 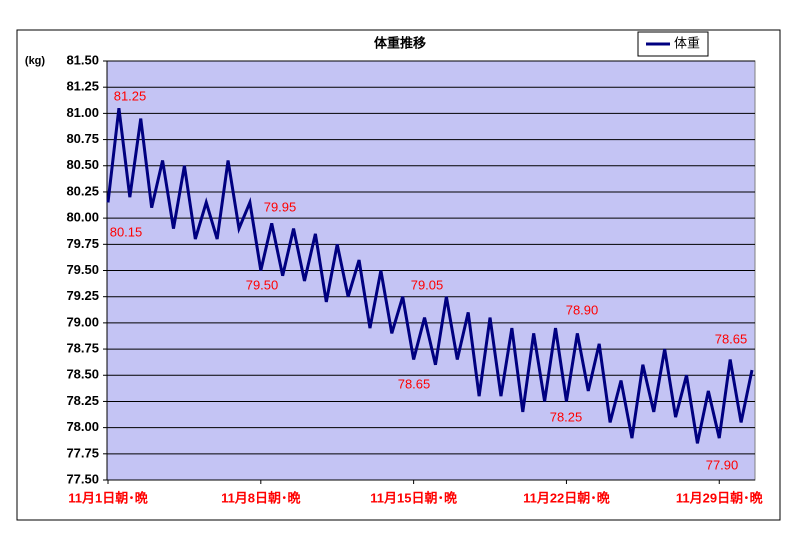 I want to click on y-tick-label: 78.25, so click(x=82, y=400).